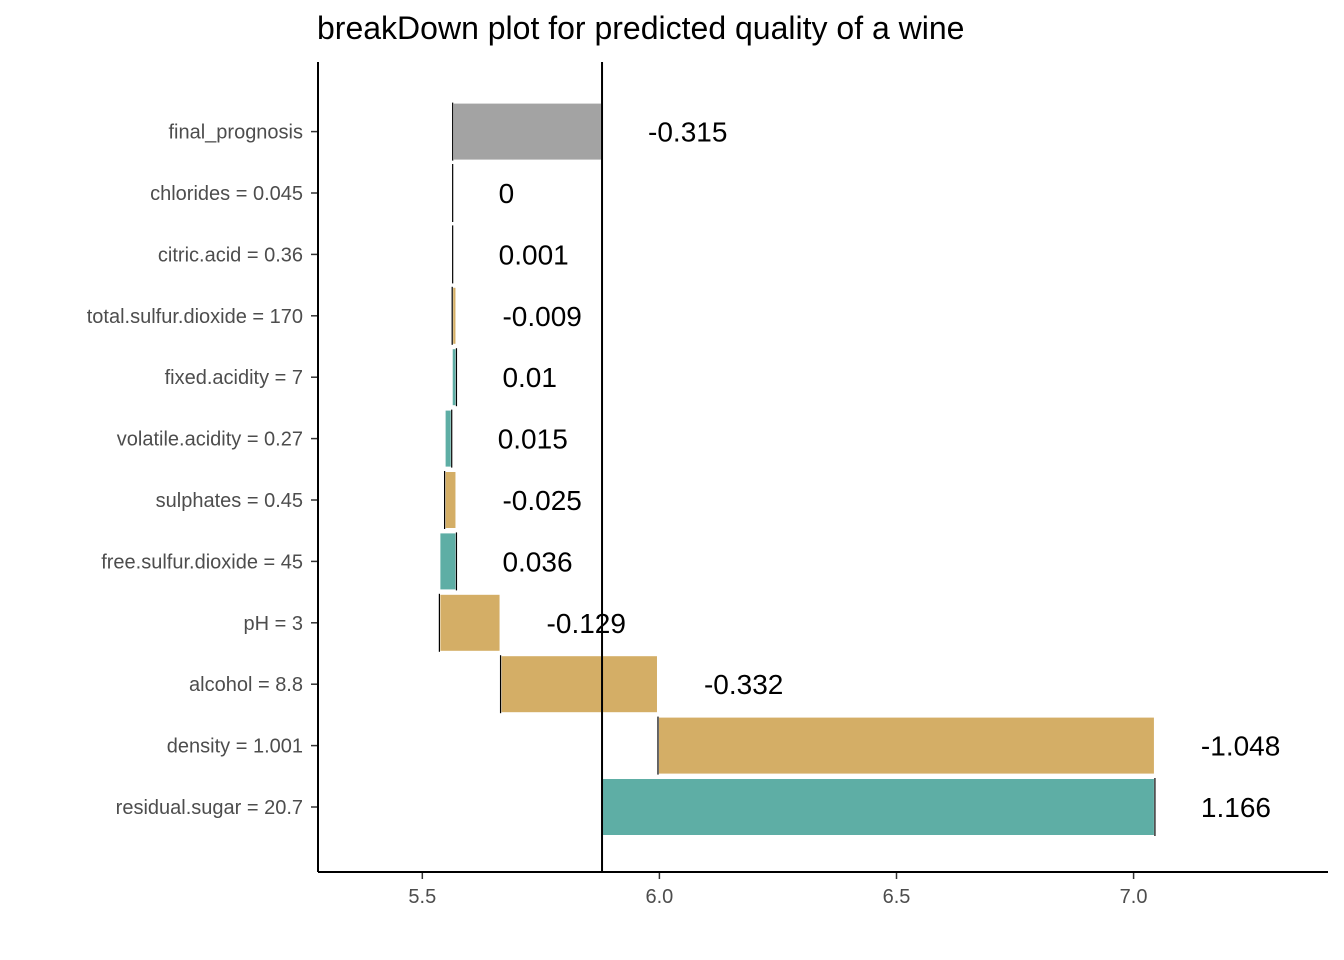  I want to click on data-label-alcohol-8-8: -0.332, so click(743, 684).